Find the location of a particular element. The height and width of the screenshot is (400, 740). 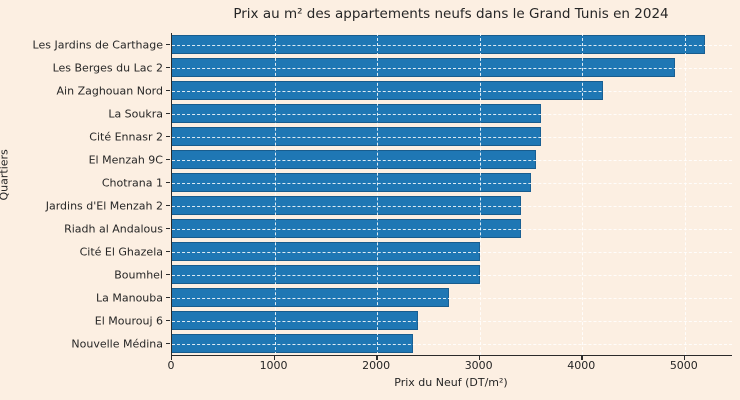

y-tick-label: La Soukra is located at coordinates (135, 113).